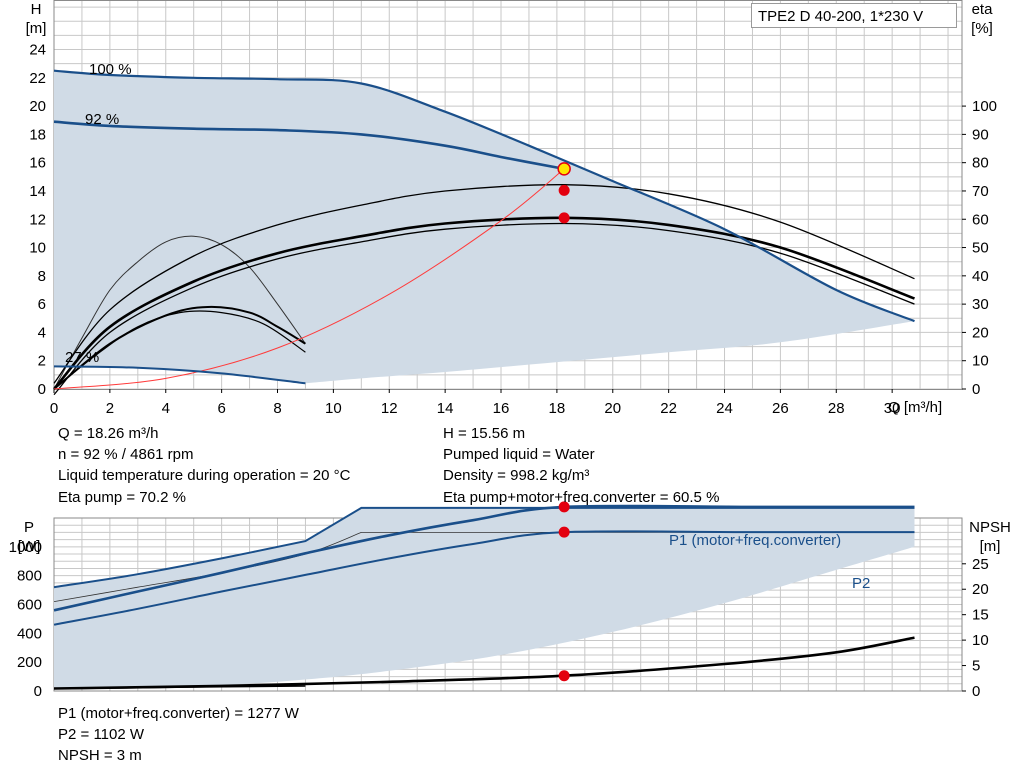 Image resolution: width=1024 pixels, height=781 pixels. What do you see at coordinates (29, 633) in the screenshot?
I see `p-tick-label: 400` at bounding box center [29, 633].